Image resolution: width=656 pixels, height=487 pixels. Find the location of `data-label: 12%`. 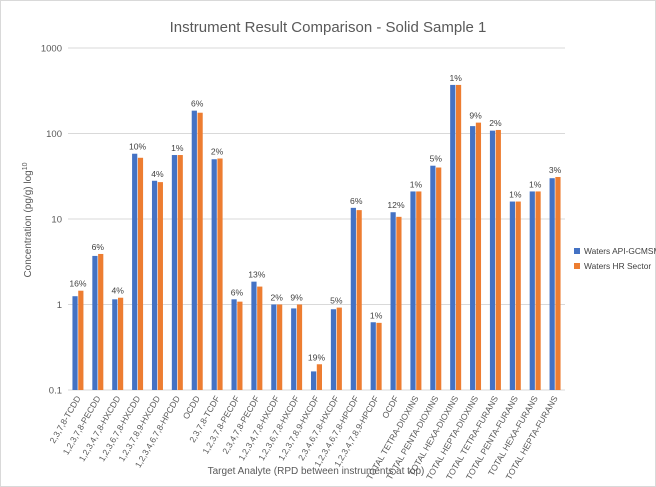

data-label: 12% is located at coordinates (396, 205).